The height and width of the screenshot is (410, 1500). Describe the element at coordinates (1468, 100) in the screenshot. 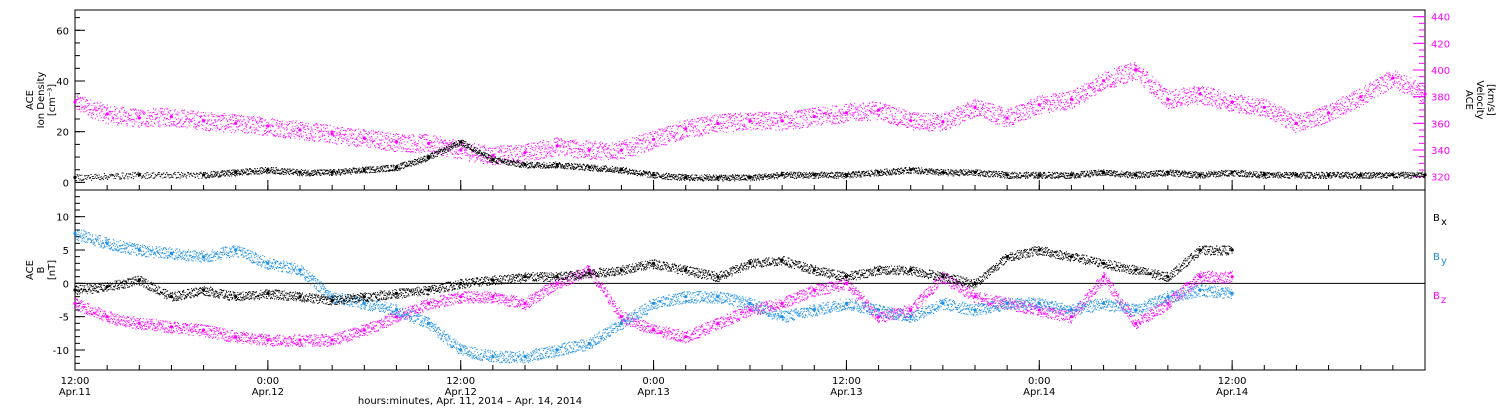

I see `top-y2label-line: ACE` at that location.